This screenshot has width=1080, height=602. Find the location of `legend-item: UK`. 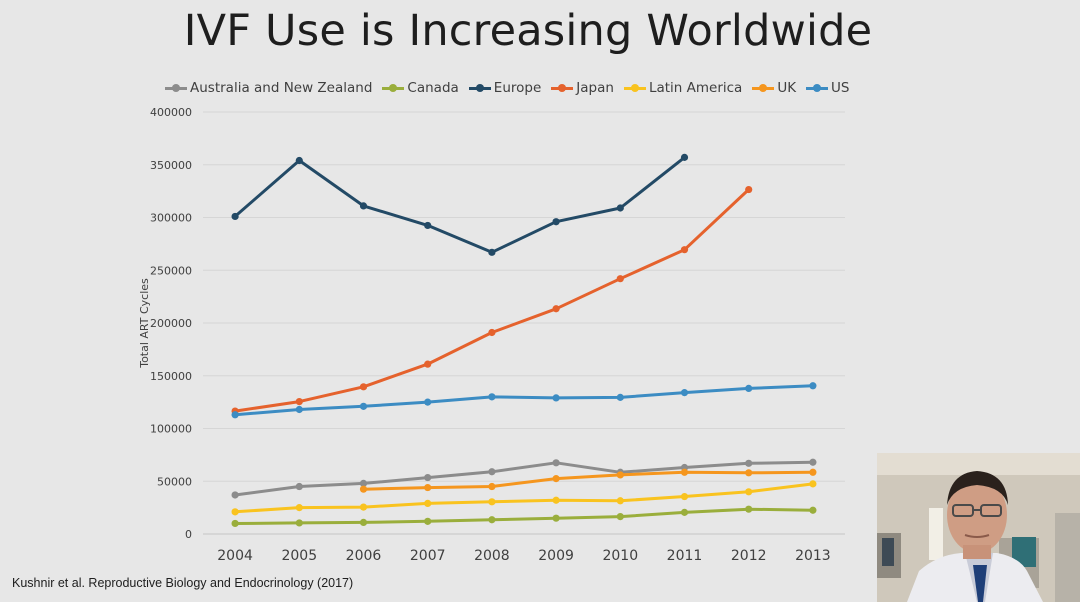

legend-item: UK is located at coordinates (774, 88).